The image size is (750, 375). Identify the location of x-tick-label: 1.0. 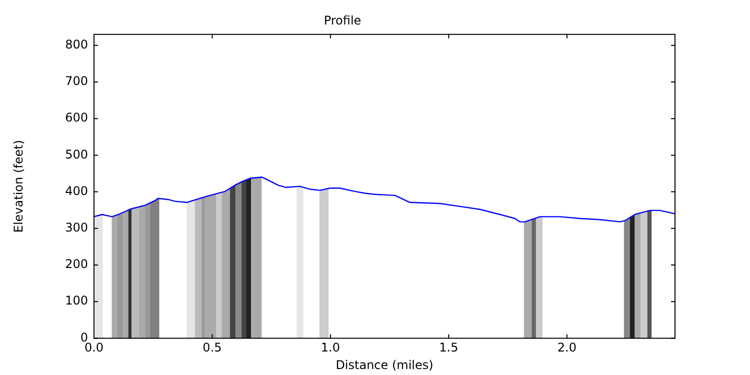
(330, 347).